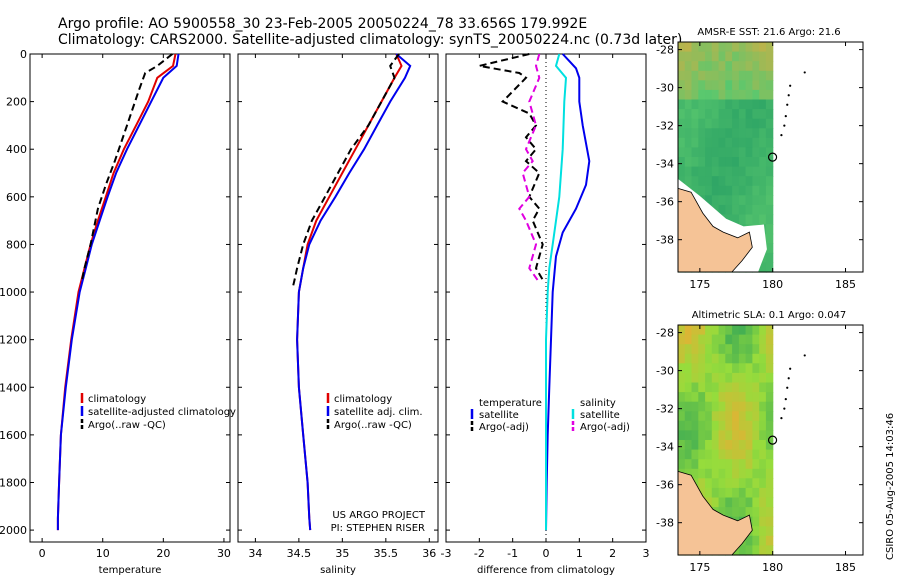 This screenshot has width=900, height=580. Describe the element at coordinates (13, 292) in the screenshot. I see `y-tick-label: 1000` at that location.